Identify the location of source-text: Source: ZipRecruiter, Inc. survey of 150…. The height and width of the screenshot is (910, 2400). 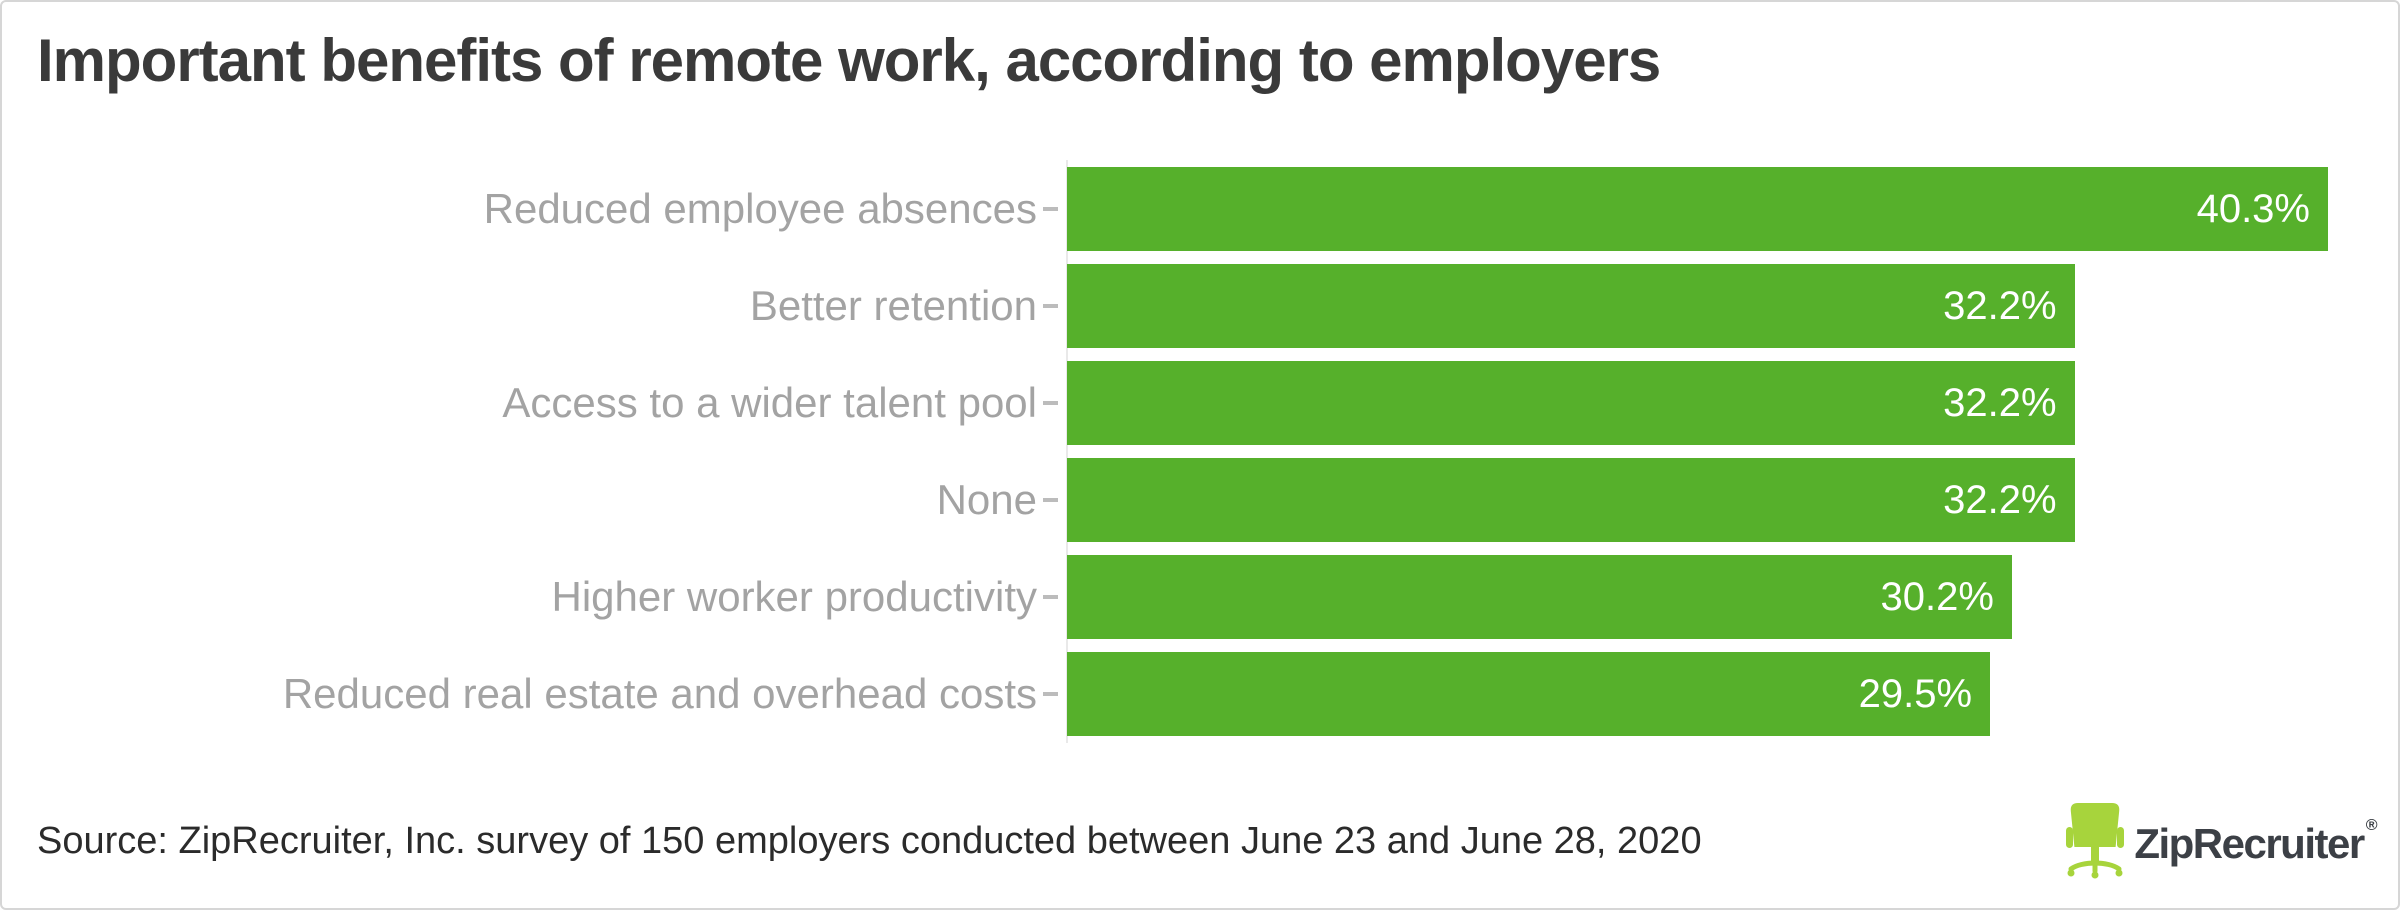
(869, 841).